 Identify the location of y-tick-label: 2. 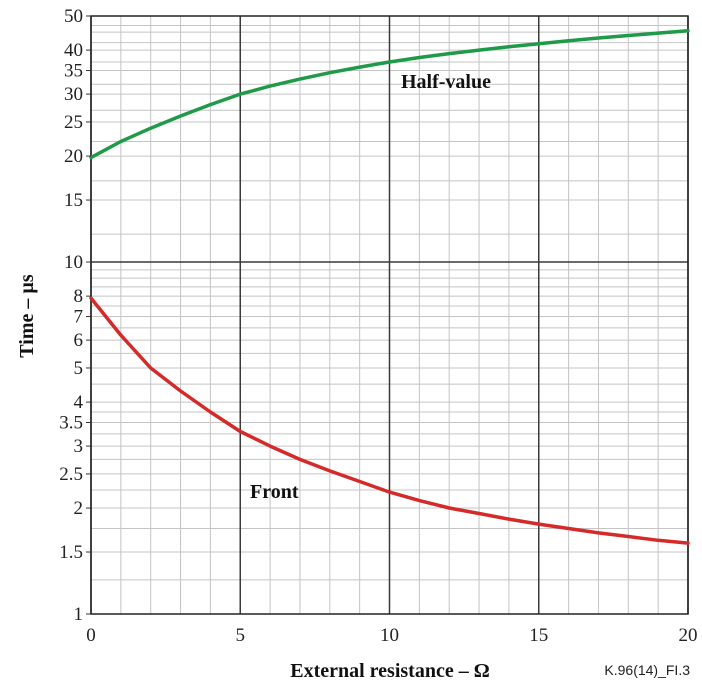
(79, 508).